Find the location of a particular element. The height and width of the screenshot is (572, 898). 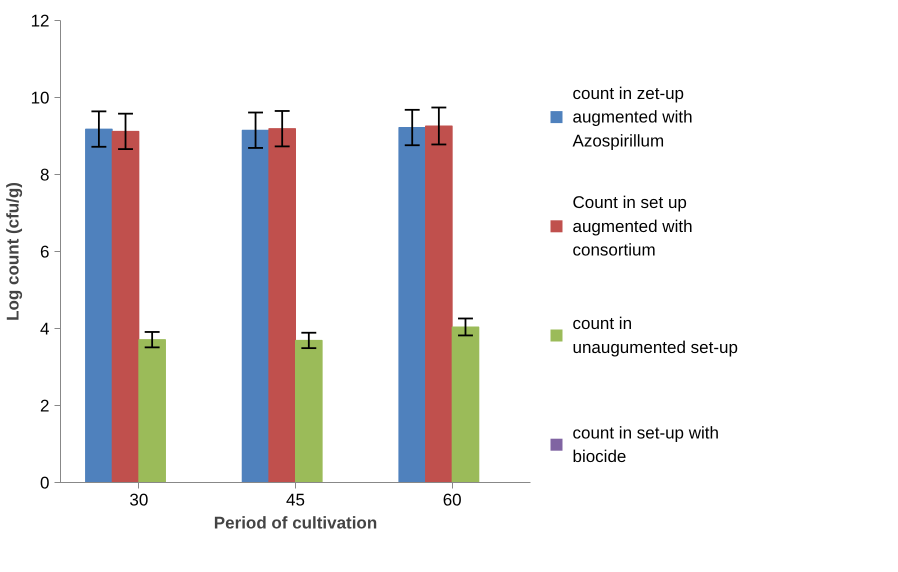

x-tick-label: 60 is located at coordinates (452, 500).